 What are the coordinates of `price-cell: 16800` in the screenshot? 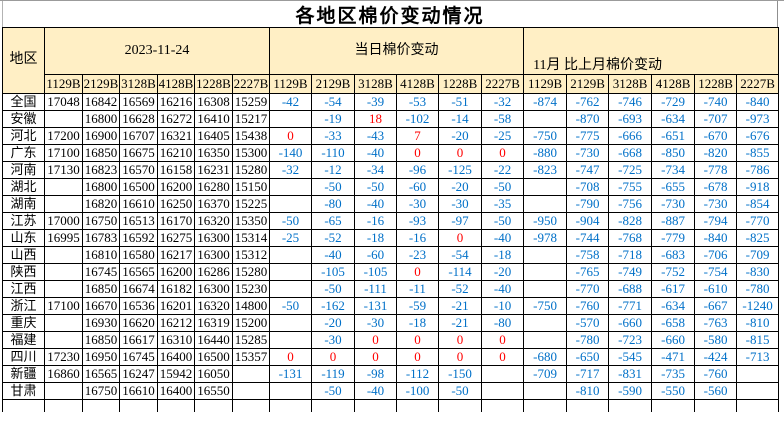 It's located at (101, 187).